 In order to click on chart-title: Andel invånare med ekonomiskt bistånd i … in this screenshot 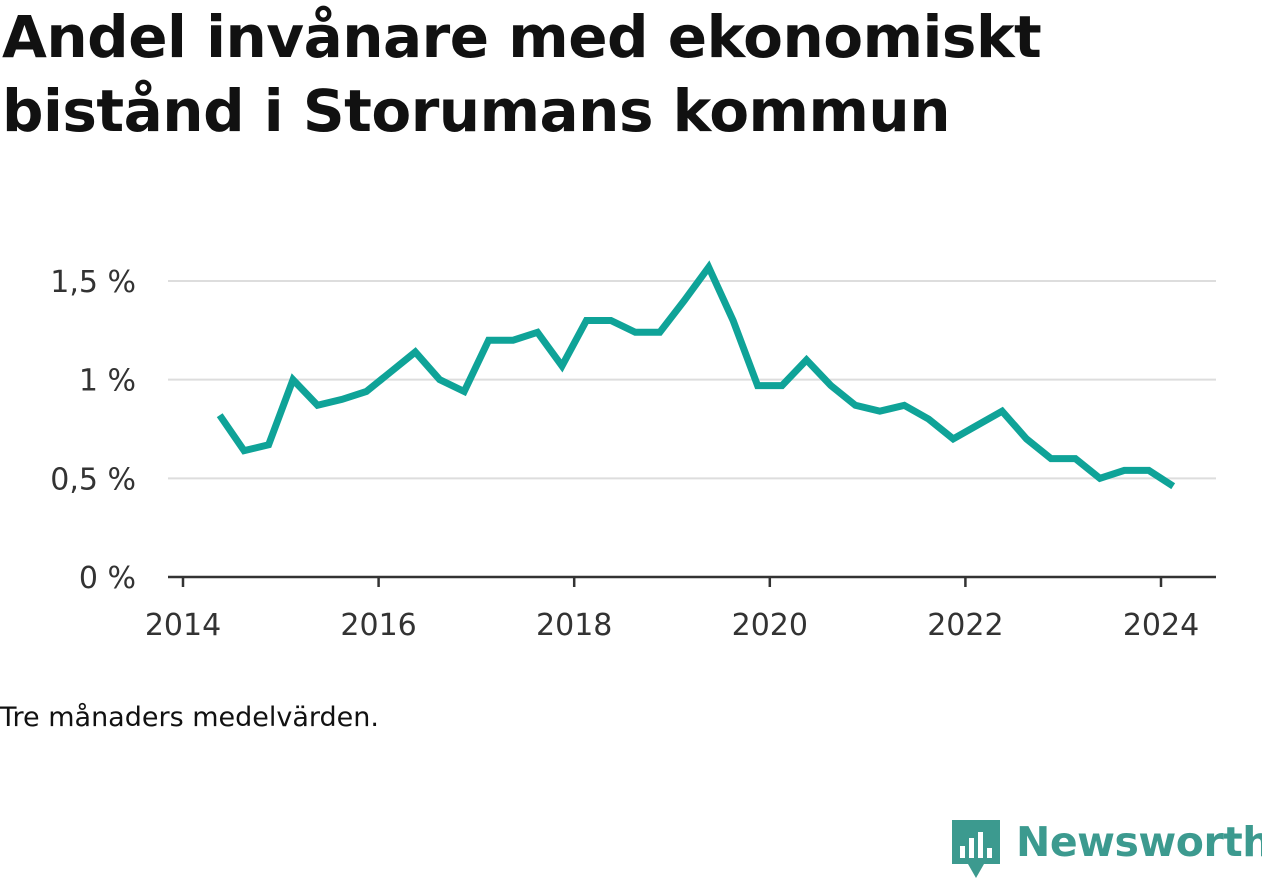, I will do `click(522, 74)`.